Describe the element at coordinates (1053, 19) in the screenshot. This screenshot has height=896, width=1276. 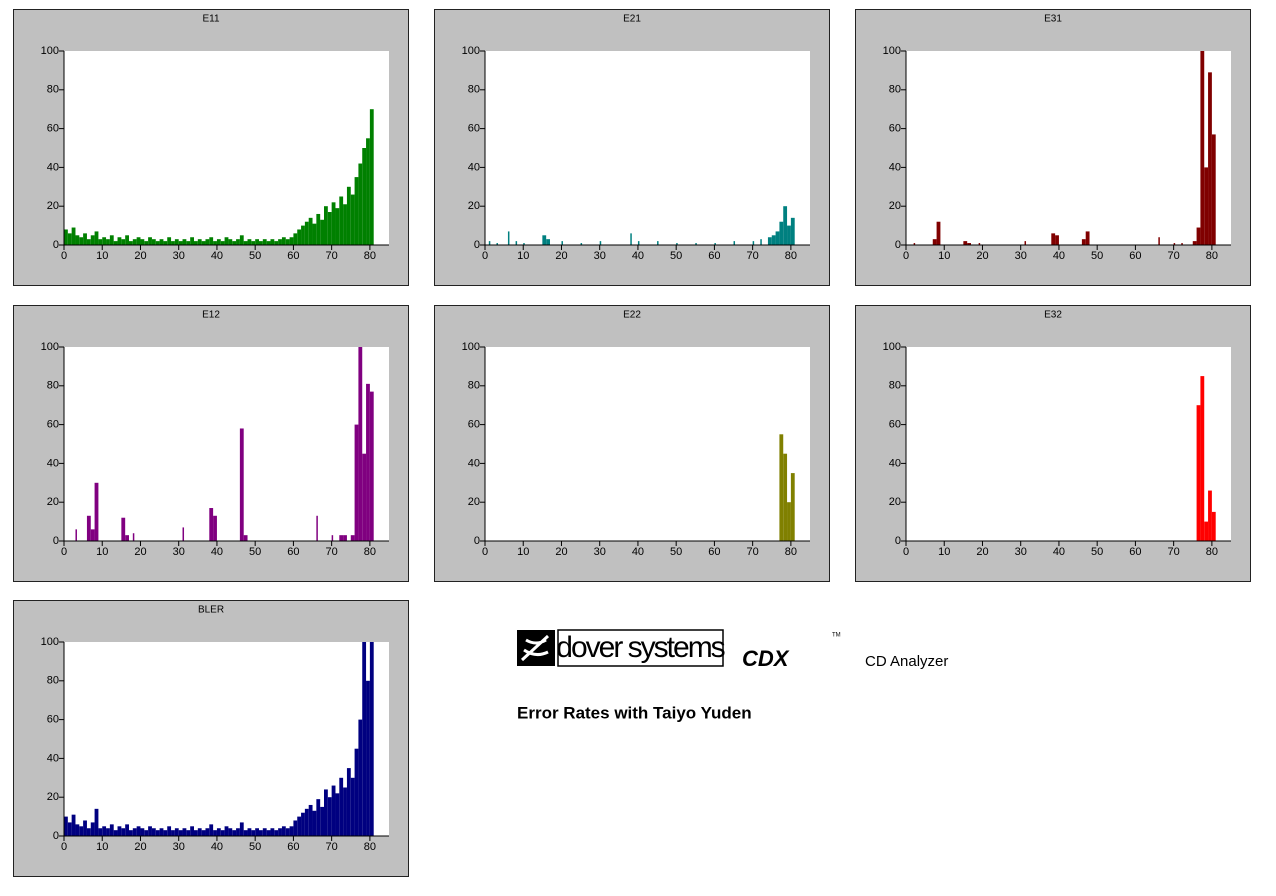
I see `chart-title: E31` at that location.